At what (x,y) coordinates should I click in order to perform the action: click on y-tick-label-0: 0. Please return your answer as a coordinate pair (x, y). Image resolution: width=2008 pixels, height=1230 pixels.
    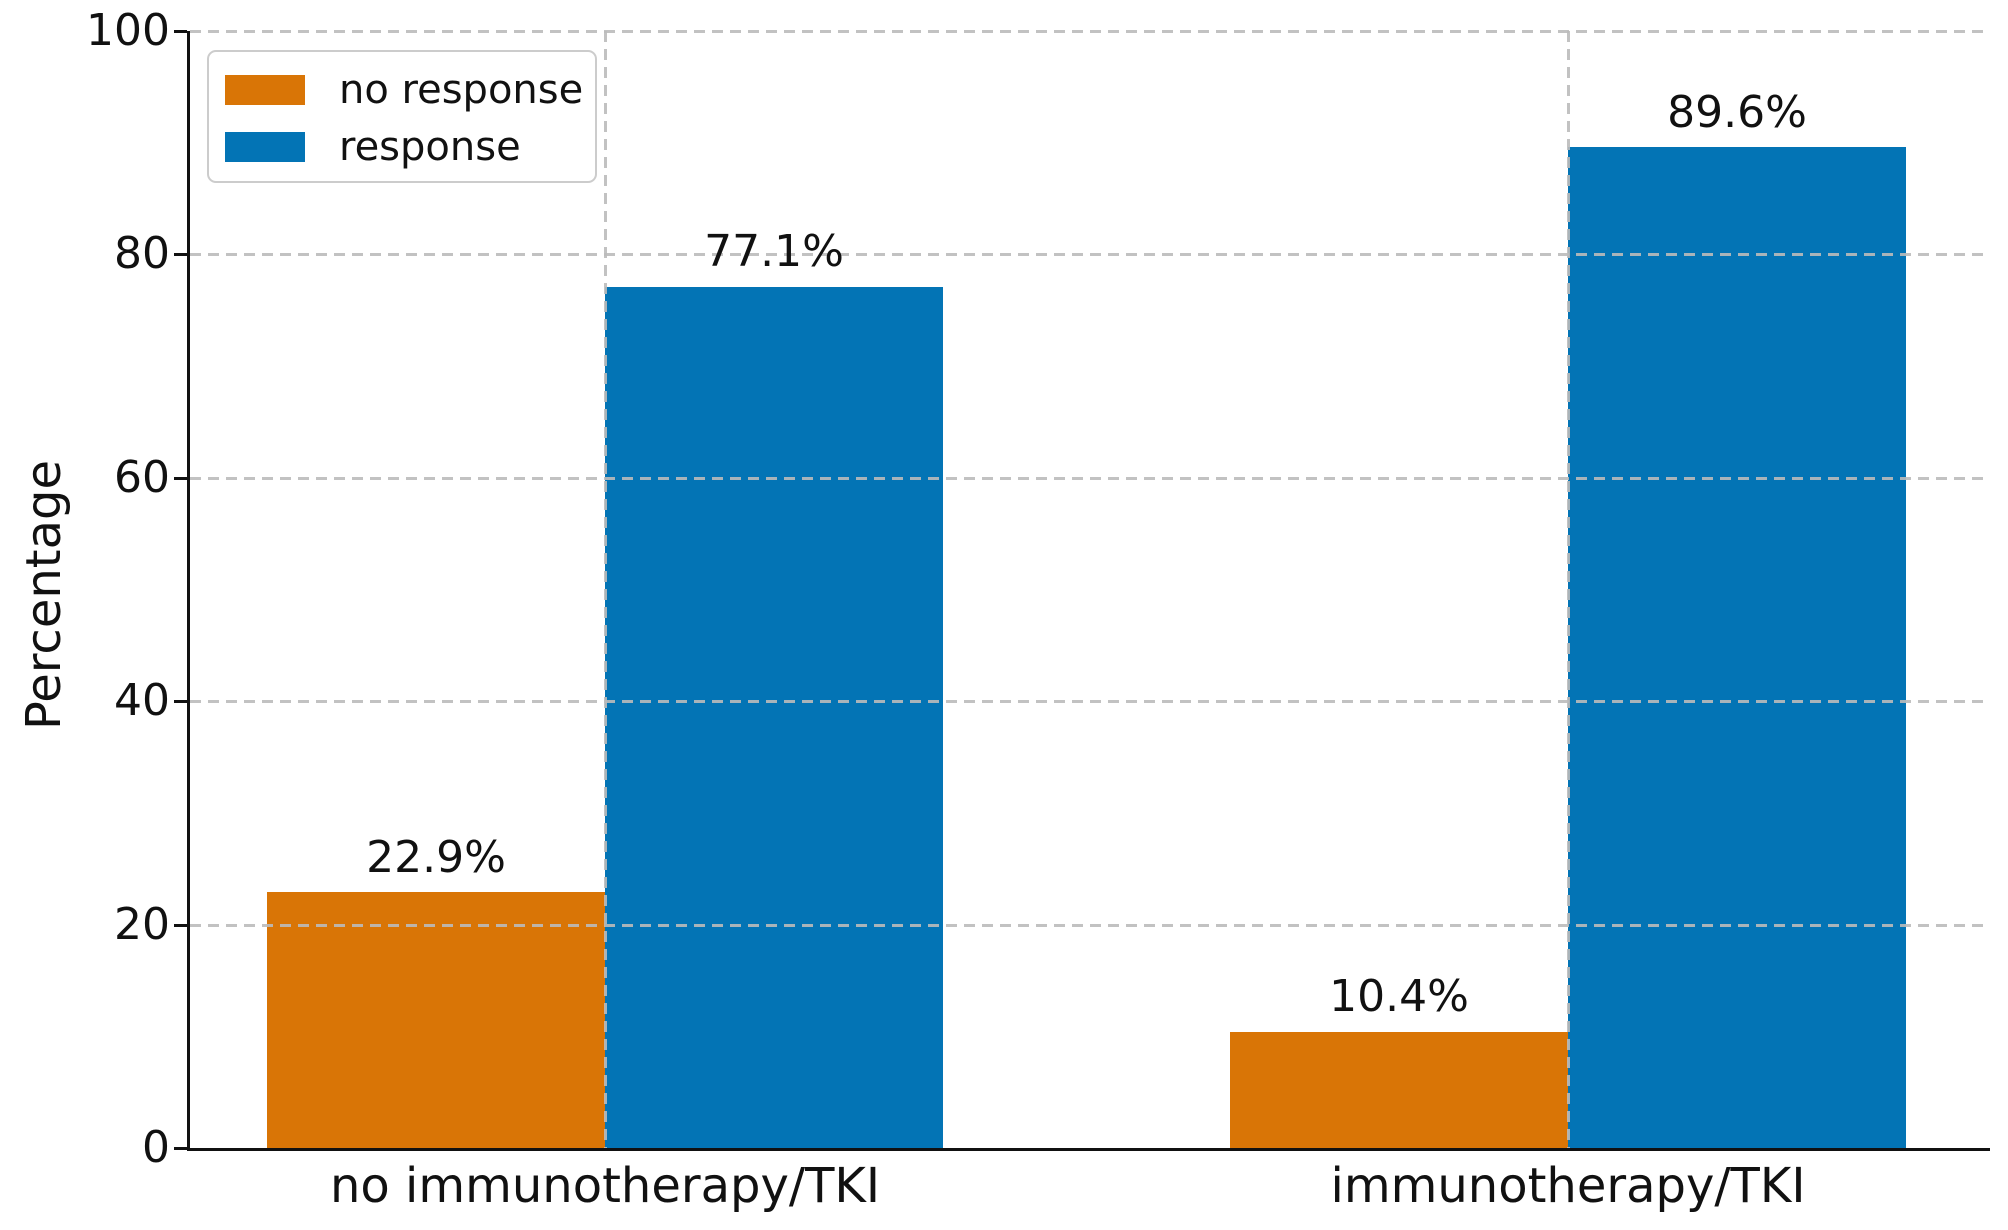
    Looking at the image, I should click on (156, 1147).